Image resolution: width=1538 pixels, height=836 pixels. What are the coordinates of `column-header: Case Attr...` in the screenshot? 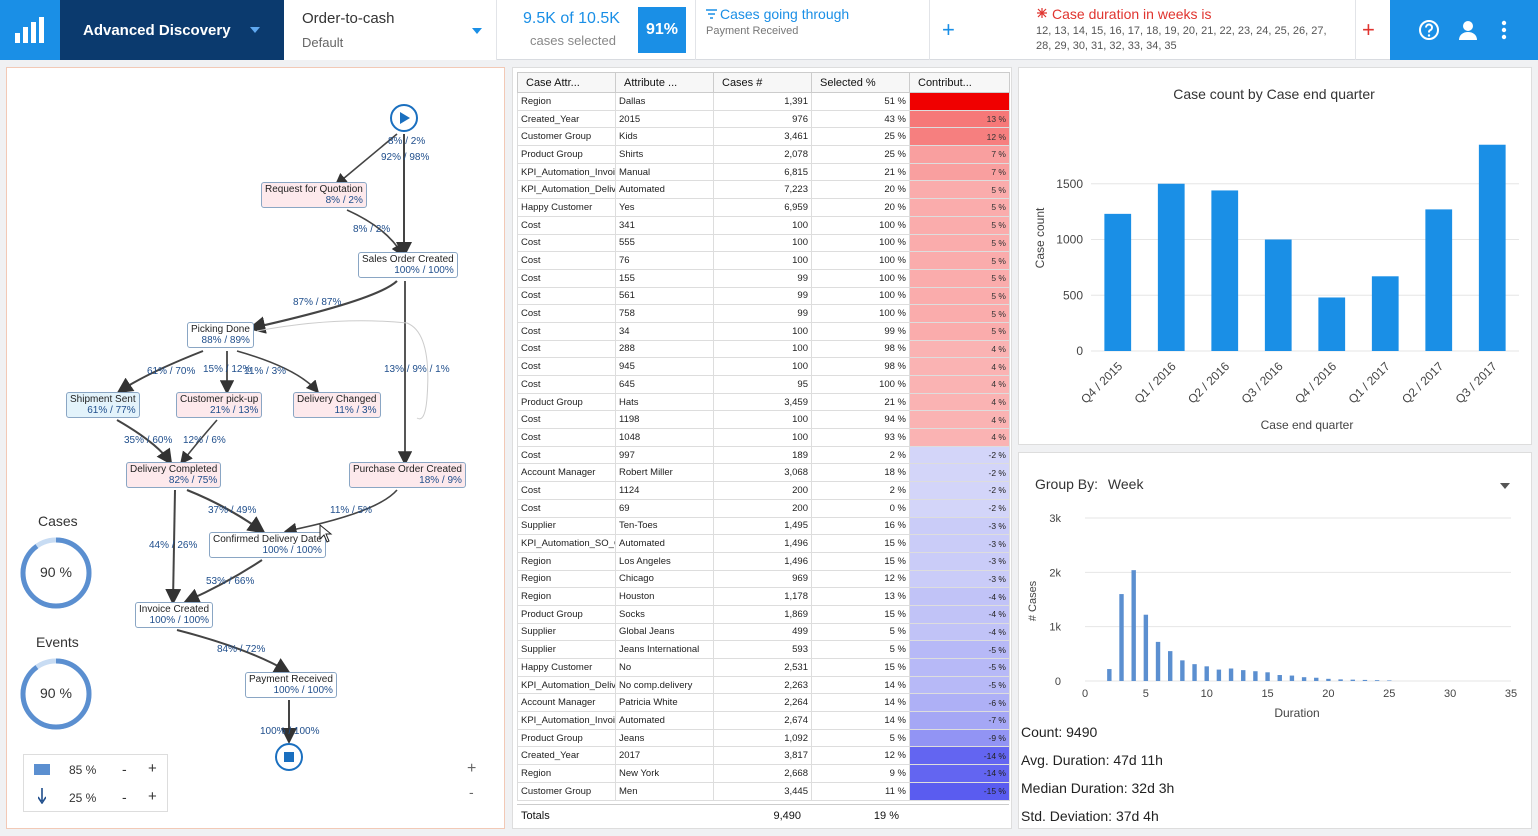 It's located at (566, 82).